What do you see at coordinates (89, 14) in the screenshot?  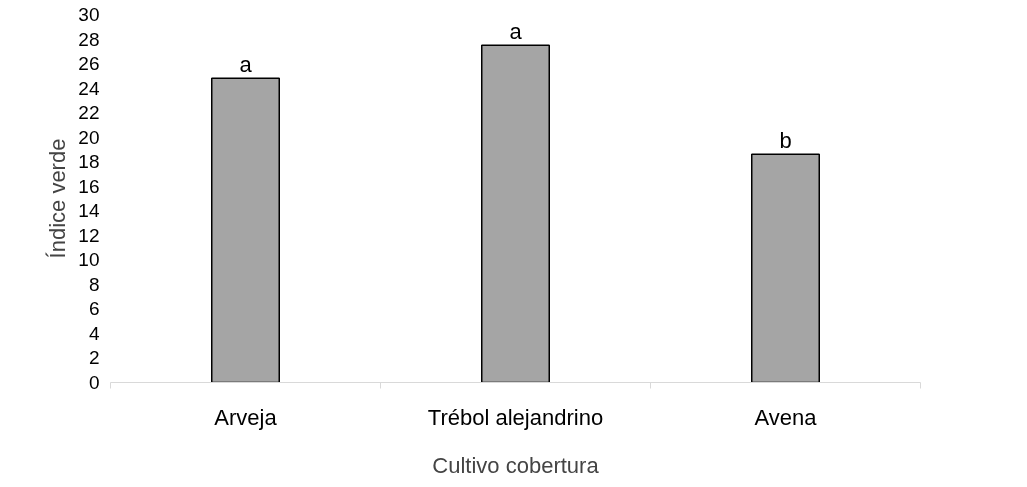 I see `y-tick-label: 30` at bounding box center [89, 14].